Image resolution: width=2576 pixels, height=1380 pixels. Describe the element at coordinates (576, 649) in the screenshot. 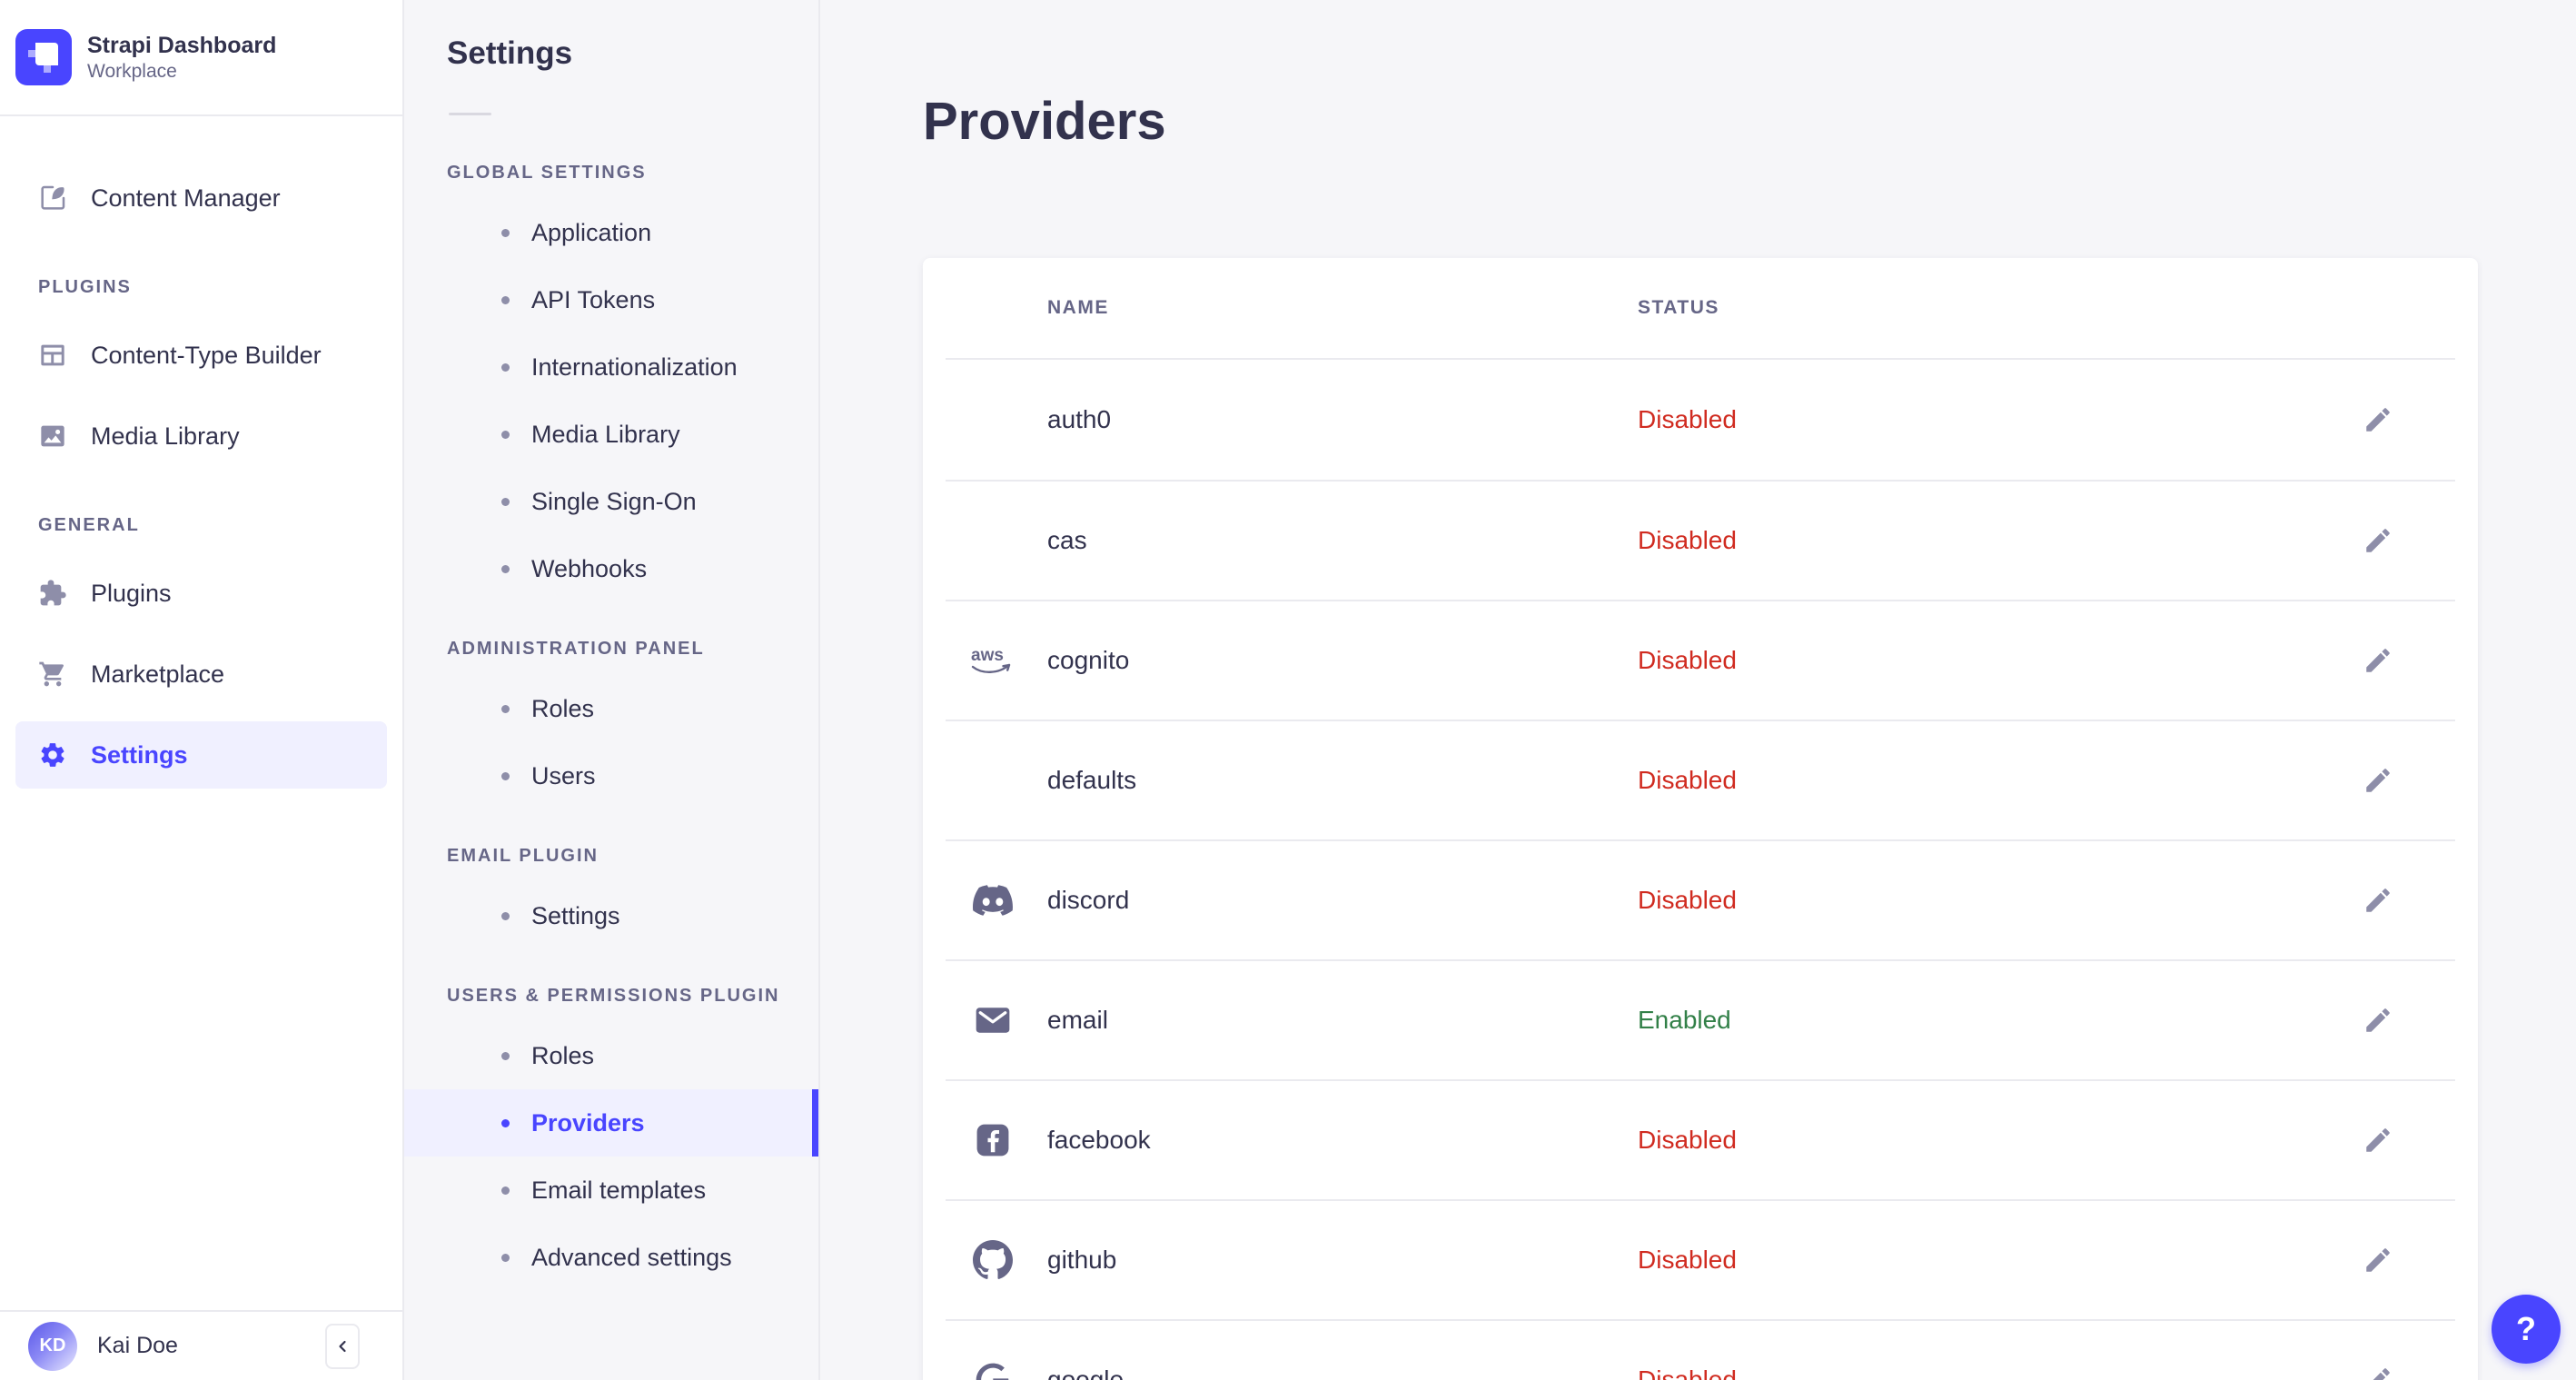

I see `subnav-group-label: ADMINISTRATION PANEL` at that location.